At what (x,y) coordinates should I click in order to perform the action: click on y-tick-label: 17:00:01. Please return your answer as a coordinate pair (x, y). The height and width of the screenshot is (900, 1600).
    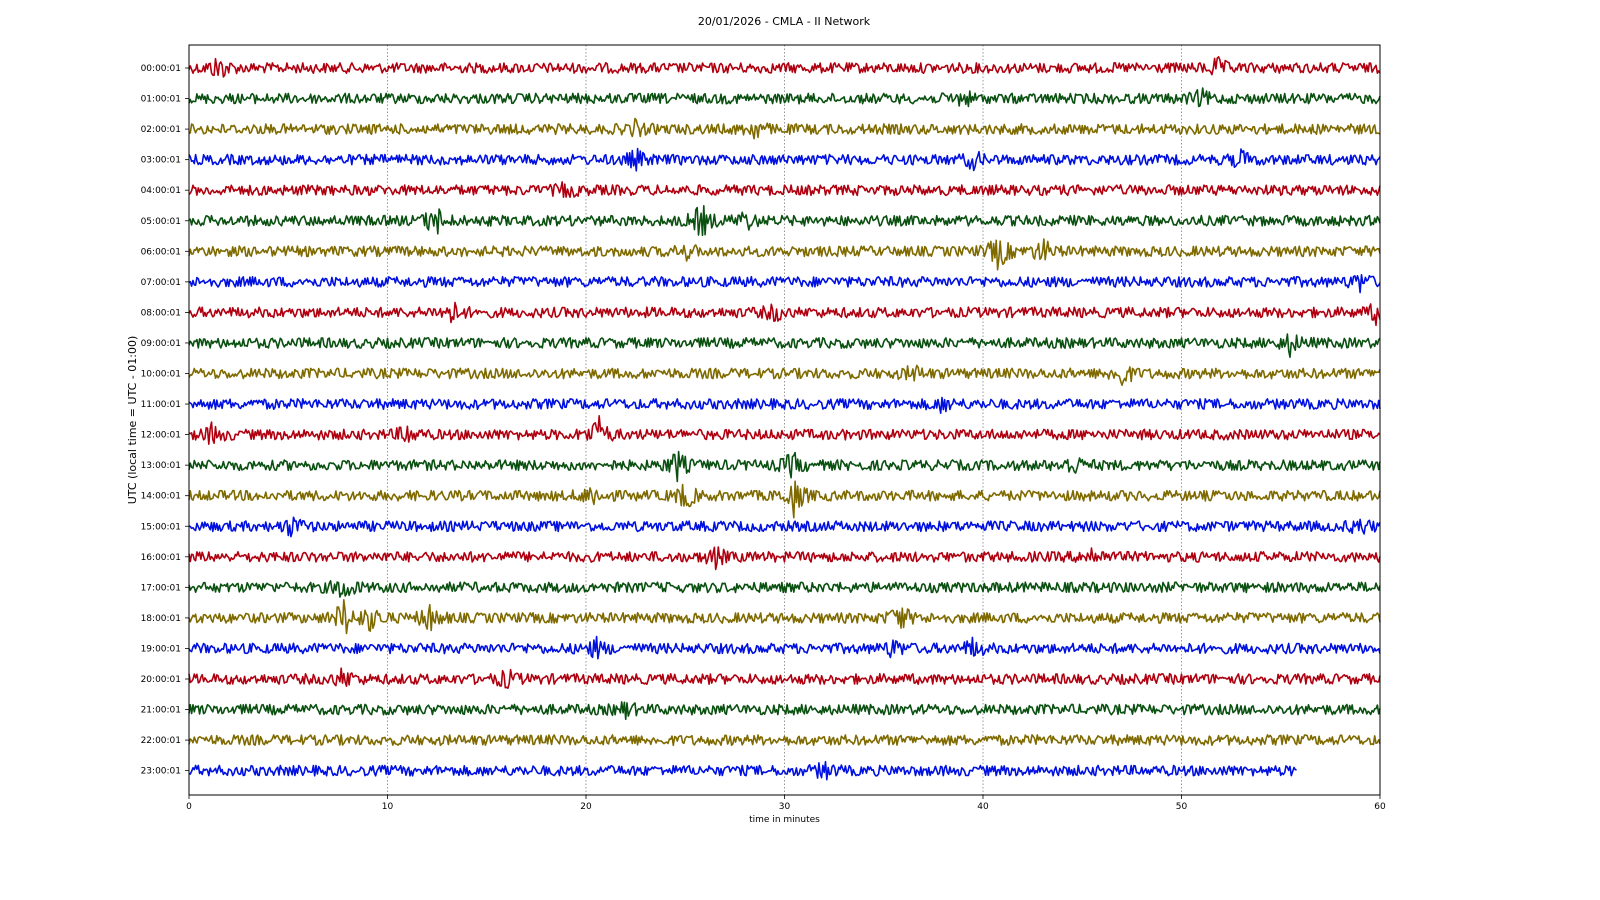
    Looking at the image, I should click on (161, 588).